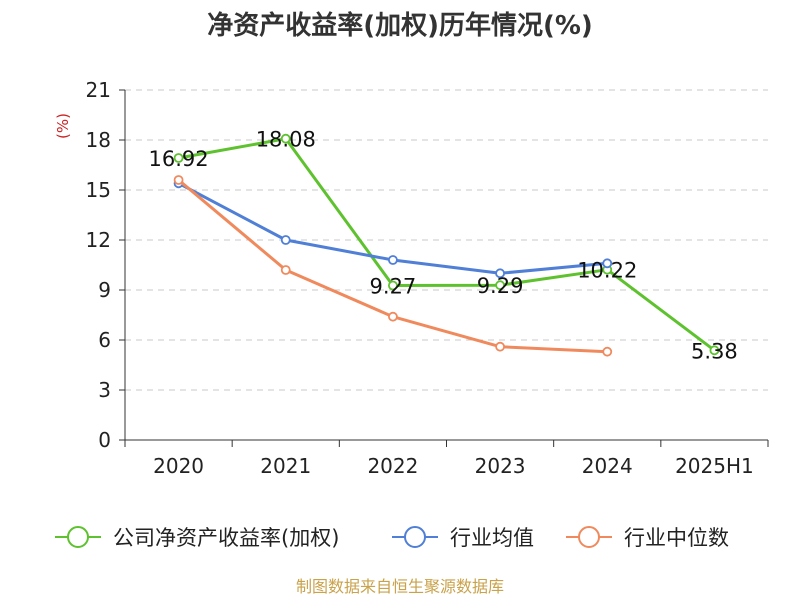 The image size is (800, 600). Describe the element at coordinates (400, 586) in the screenshot. I see `source-note: 制图数据来自恒生聚源数据库` at that location.